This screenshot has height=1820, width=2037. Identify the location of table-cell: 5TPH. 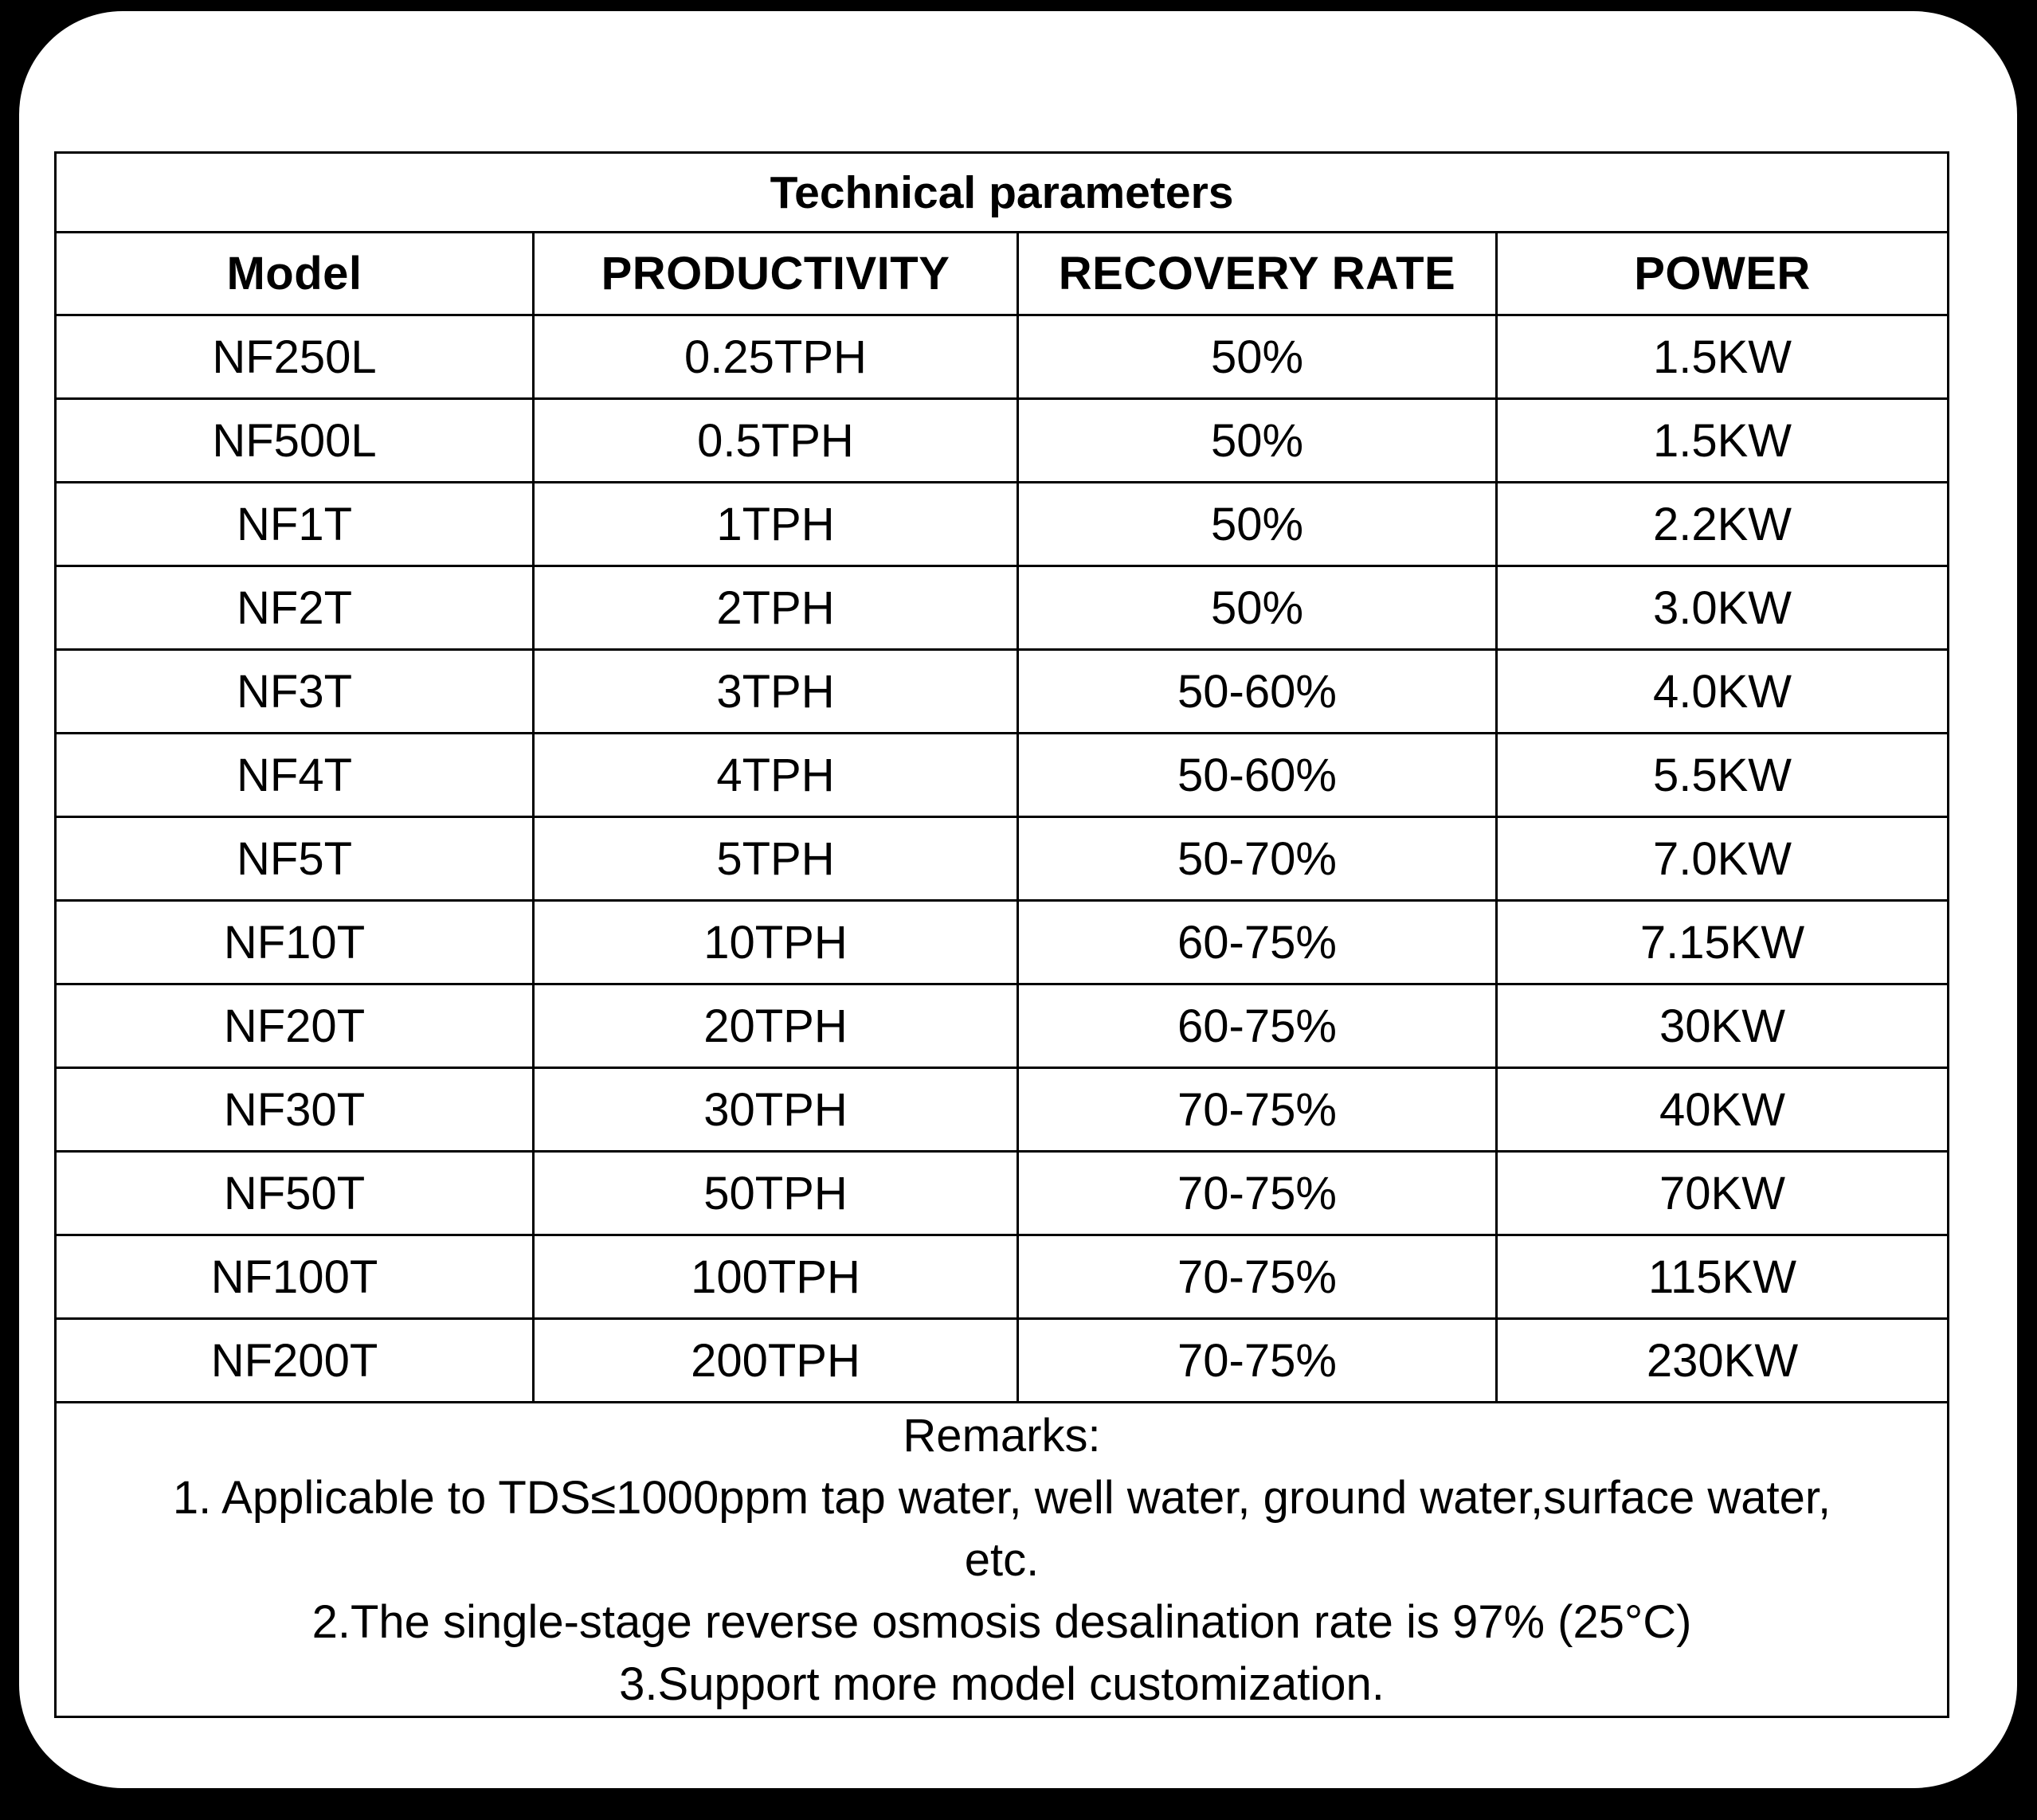
(775, 859).